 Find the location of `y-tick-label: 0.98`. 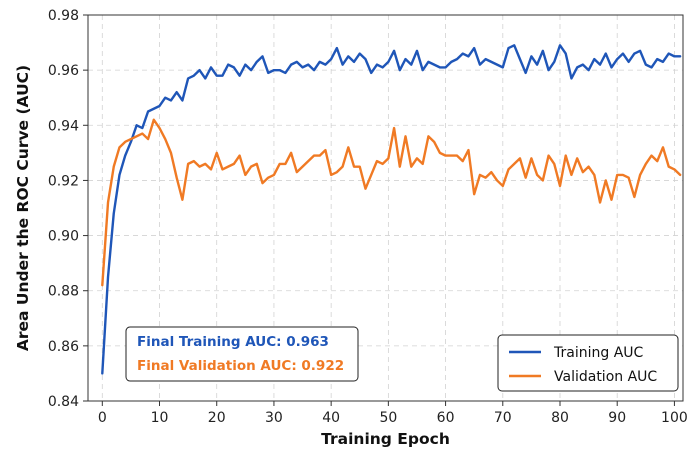

y-tick-label: 0.98 is located at coordinates (63, 16).